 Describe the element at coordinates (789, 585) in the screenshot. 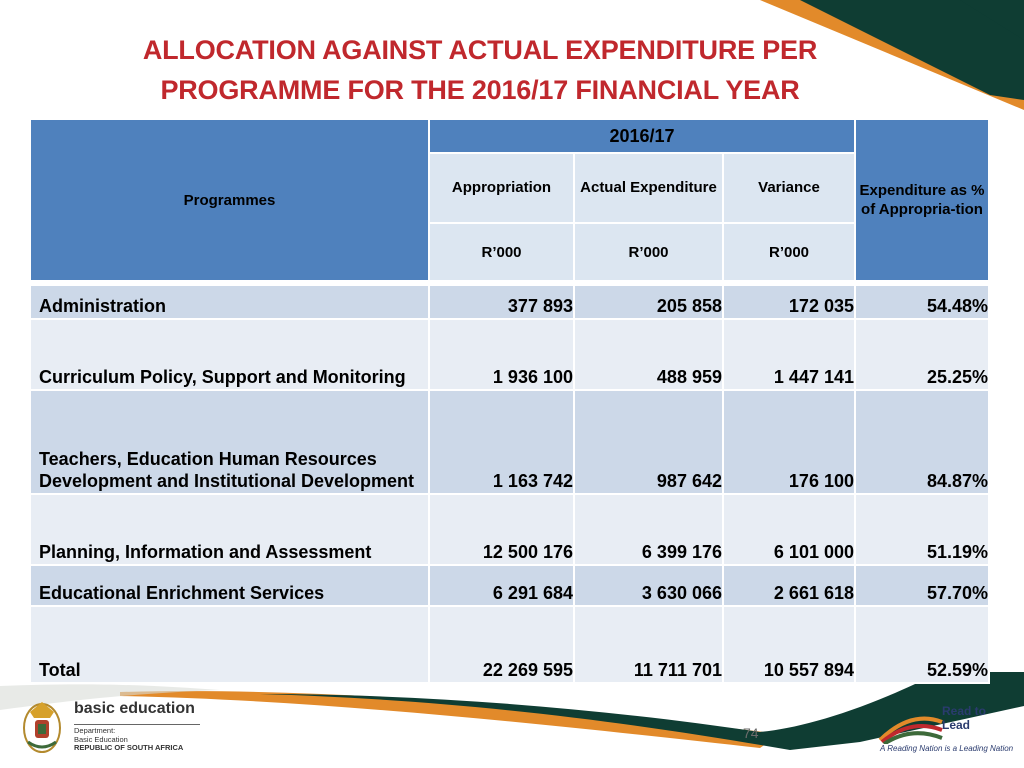

I see `variance-value: 2 661 618` at that location.